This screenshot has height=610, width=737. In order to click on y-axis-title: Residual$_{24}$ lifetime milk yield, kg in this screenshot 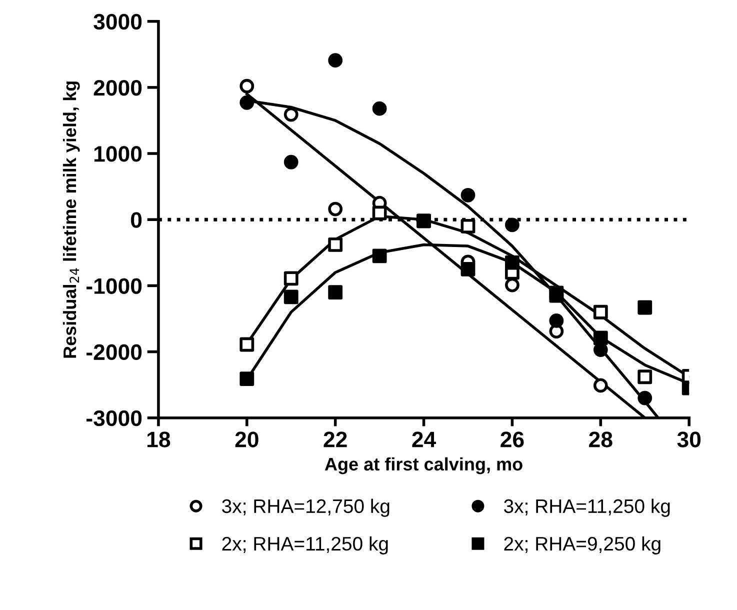, I will do `click(71, 220)`.